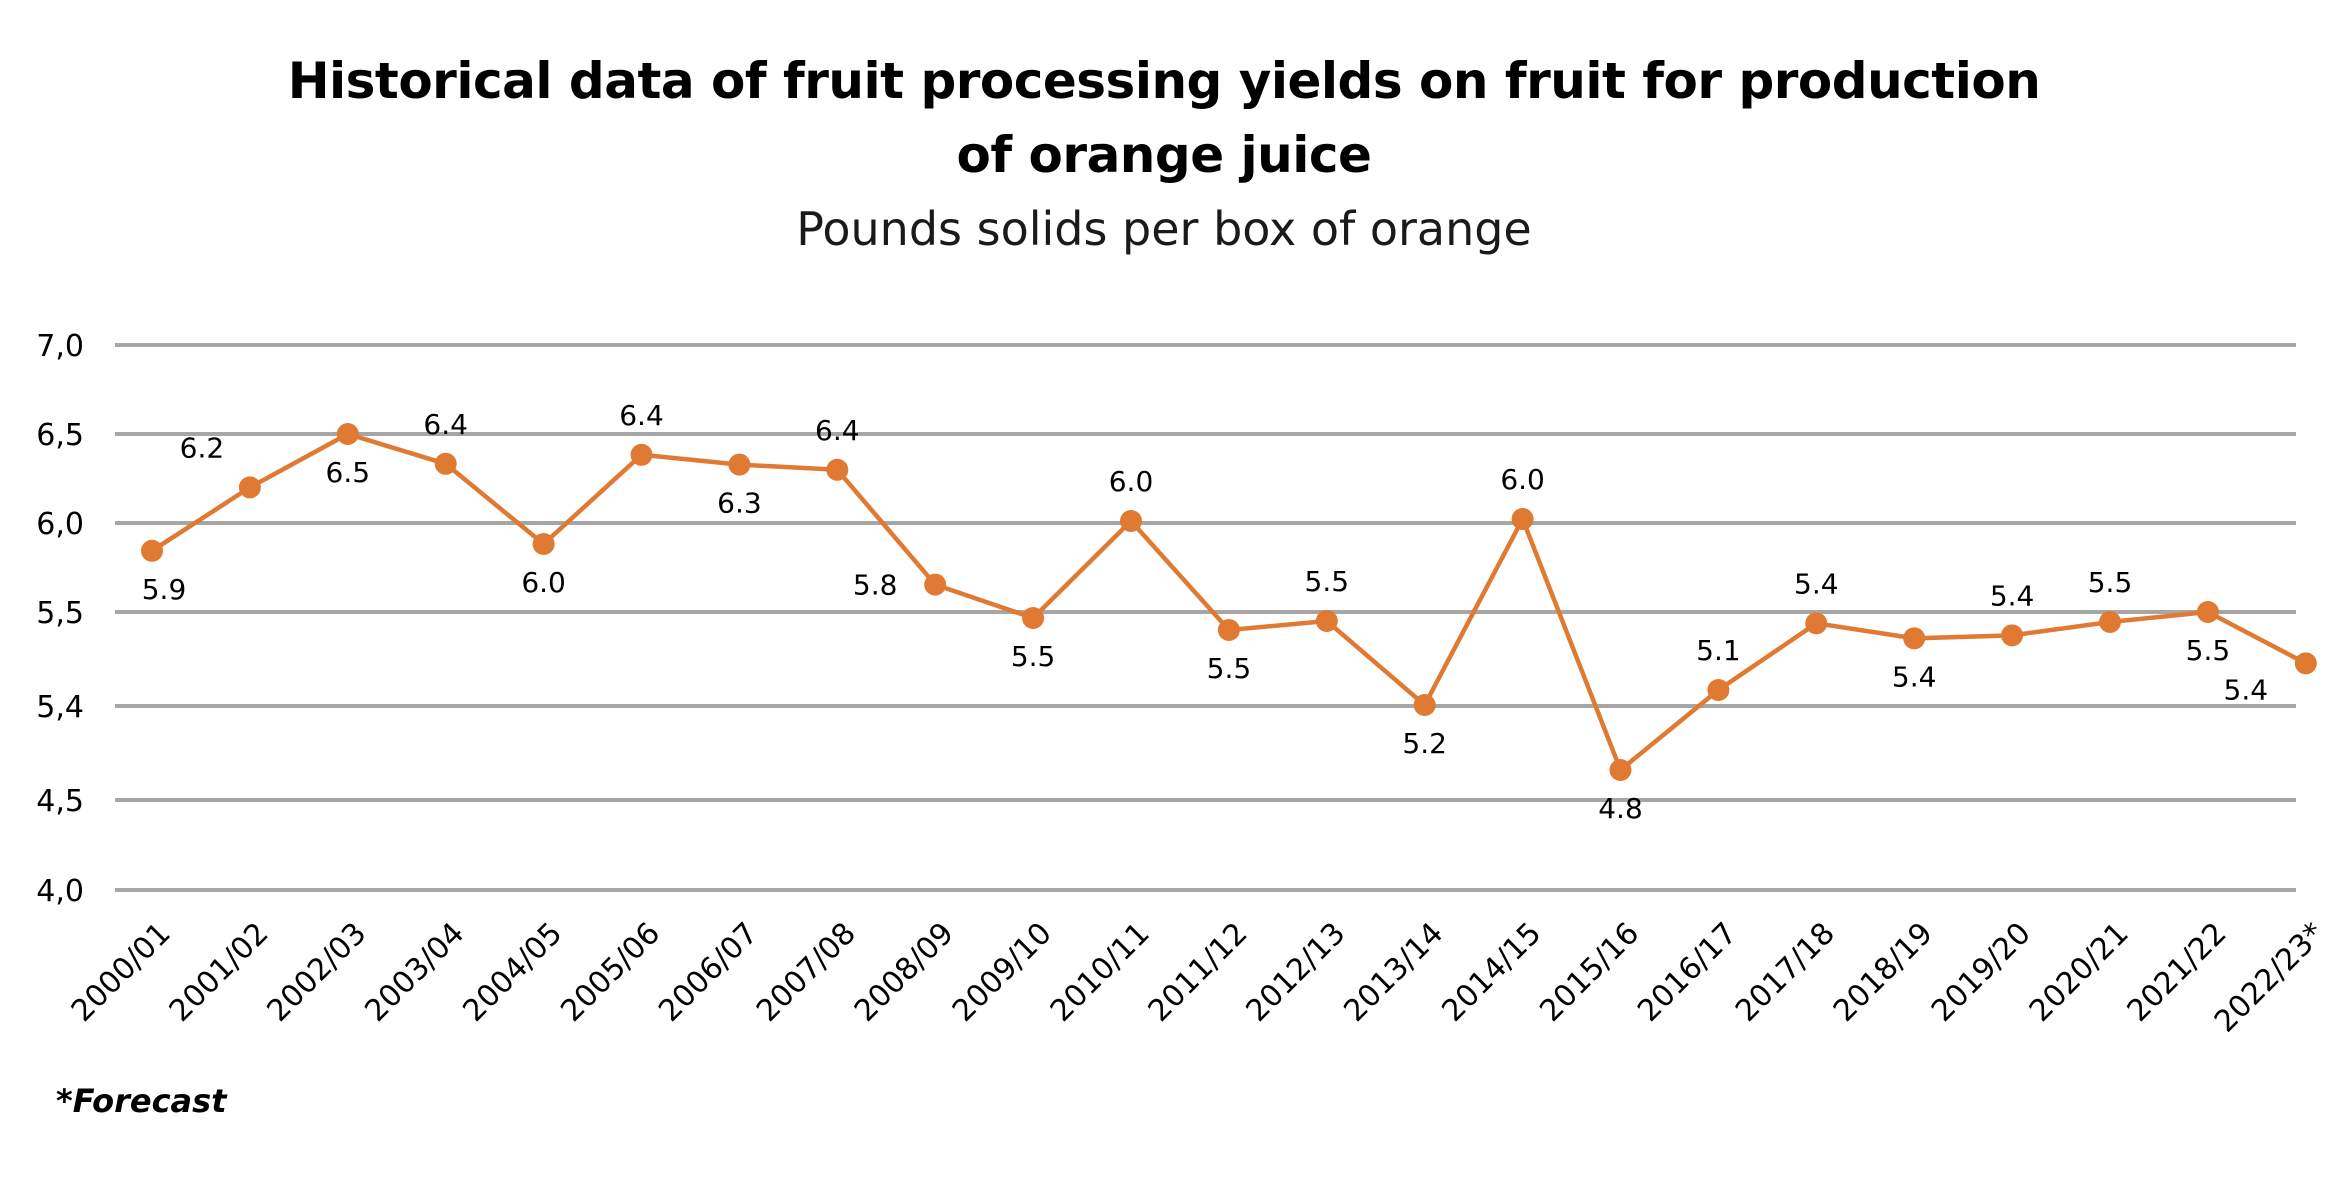 The image size is (2328, 1182). Describe the element at coordinates (1620, 808) in the screenshot. I see `data-label-2015/16: 4.8` at that location.